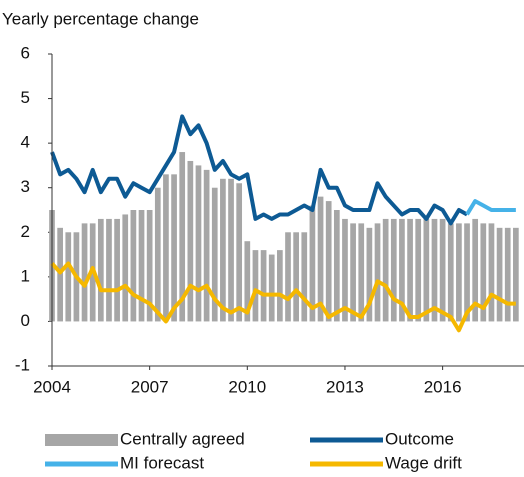 The width and height of the screenshot is (524, 477). I want to click on y-tick-label: -1, so click(22, 364).